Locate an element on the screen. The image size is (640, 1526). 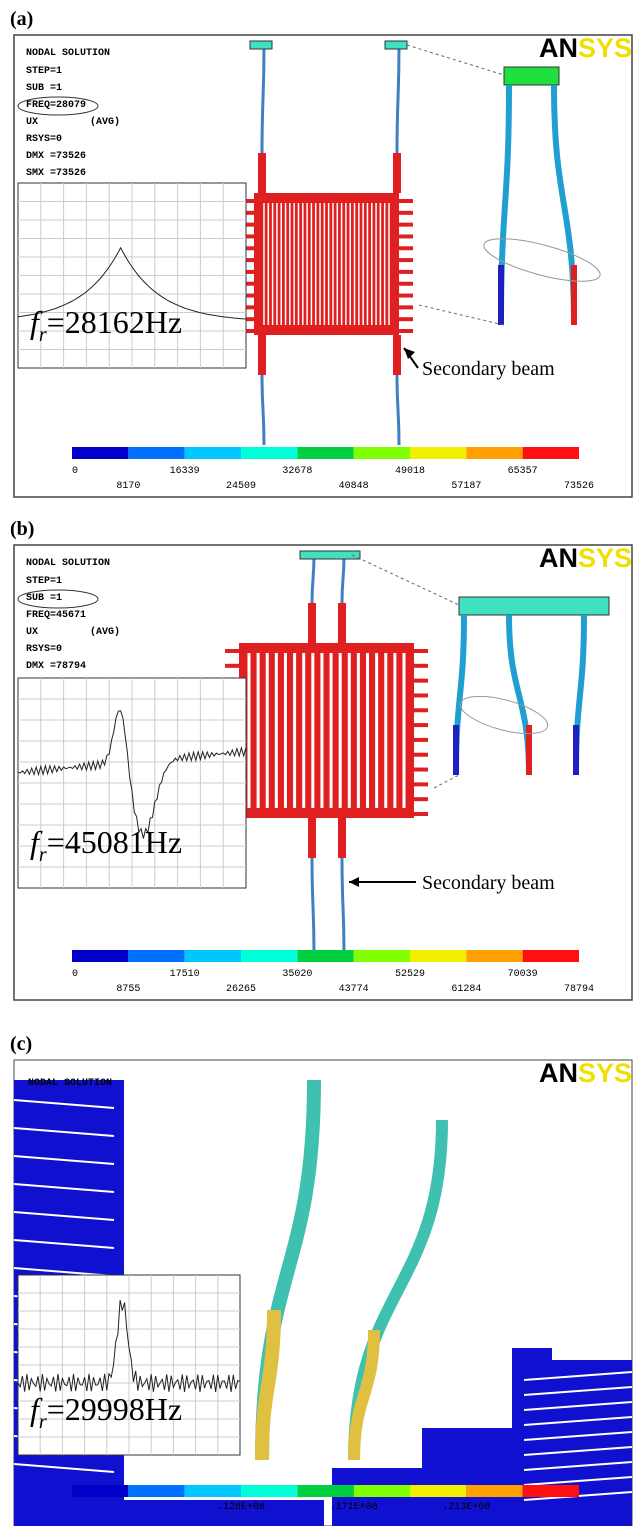
info-line: RSYS=0 is located at coordinates (44, 649).